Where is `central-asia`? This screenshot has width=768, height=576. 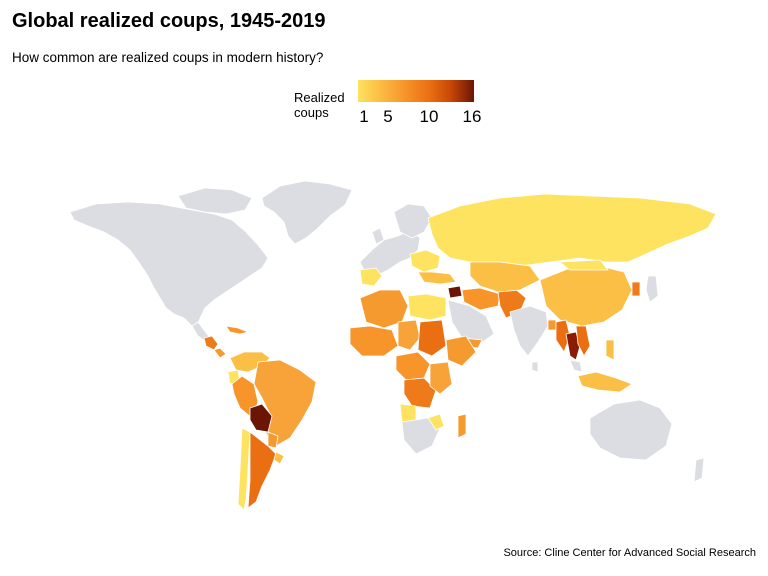 central-asia is located at coordinates (505, 277).